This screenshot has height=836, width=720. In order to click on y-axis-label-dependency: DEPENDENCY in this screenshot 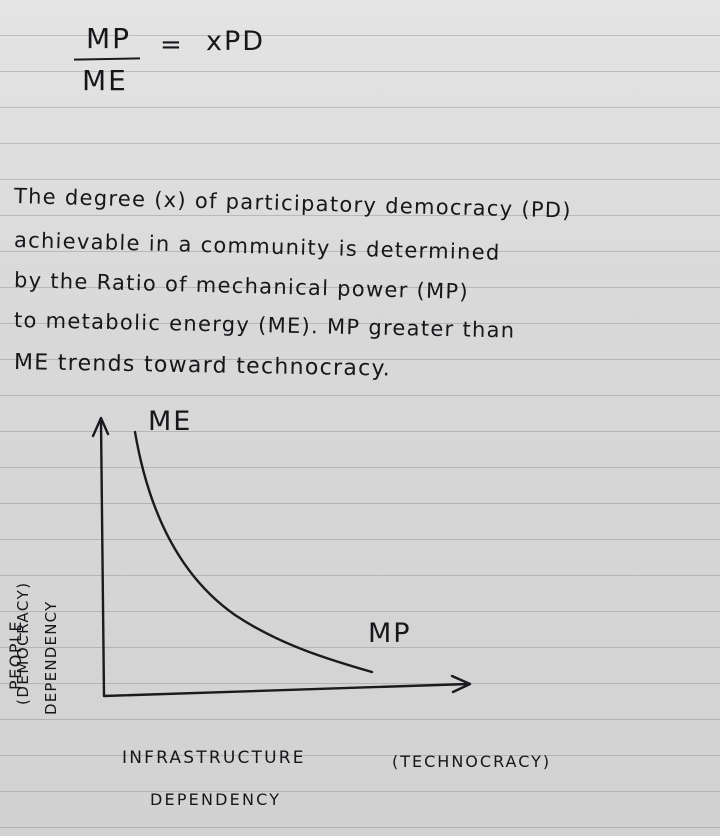, I will do `click(51, 657)`.